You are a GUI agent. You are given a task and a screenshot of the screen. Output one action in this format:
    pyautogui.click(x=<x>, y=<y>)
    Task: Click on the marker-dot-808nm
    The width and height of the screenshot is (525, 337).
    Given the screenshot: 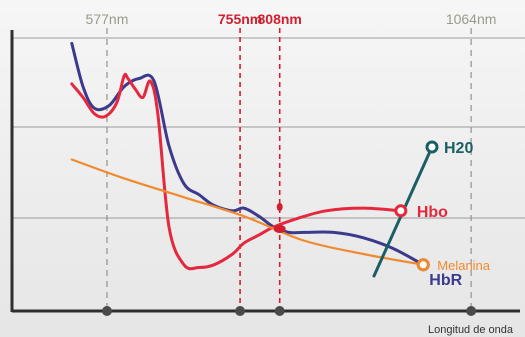 What is the action you would take?
    pyautogui.click(x=280, y=311)
    